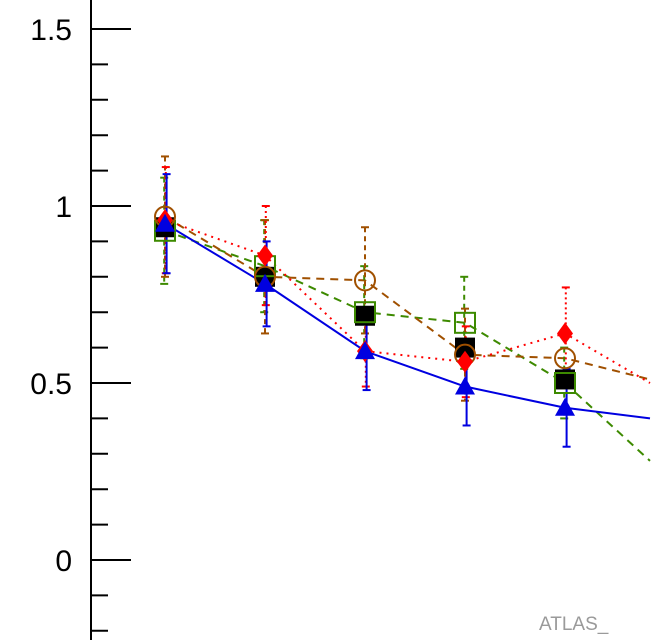  What do you see at coordinates (63, 561) in the screenshot?
I see `y-tick-label: 0` at bounding box center [63, 561].